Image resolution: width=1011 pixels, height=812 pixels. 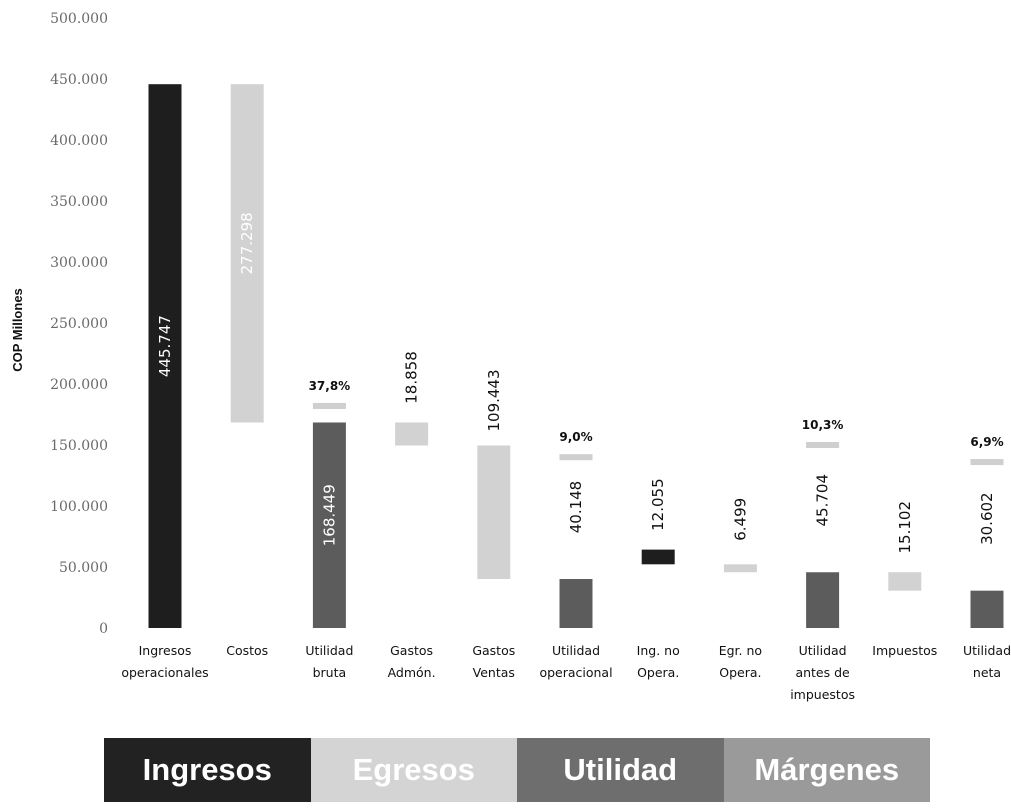 What do you see at coordinates (576, 507) in the screenshot?
I see `value-label-5: 40.148` at bounding box center [576, 507].